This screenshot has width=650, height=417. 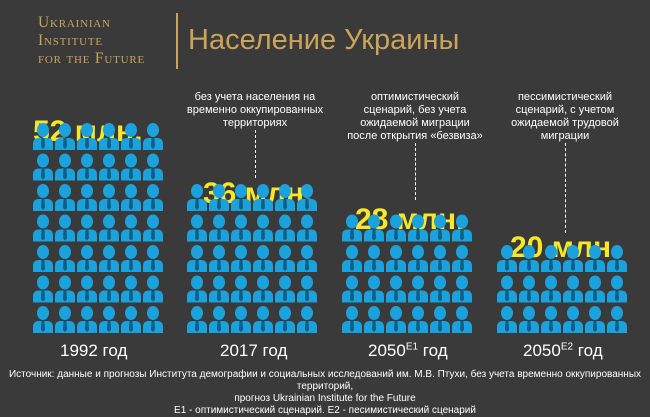 I want to click on bar-2050-e2, so click(x=562, y=289).